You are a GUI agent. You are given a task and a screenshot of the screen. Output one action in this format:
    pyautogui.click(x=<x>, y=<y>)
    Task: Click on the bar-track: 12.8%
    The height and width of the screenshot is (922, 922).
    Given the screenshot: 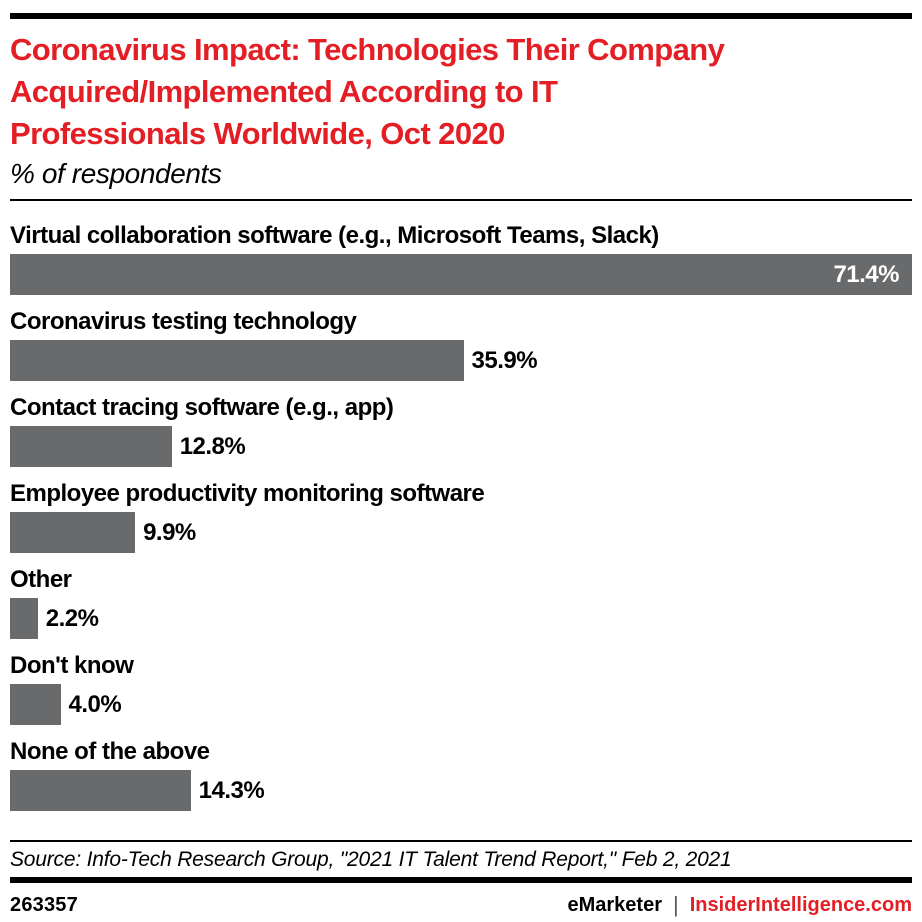 What is the action you would take?
    pyautogui.click(x=461, y=446)
    